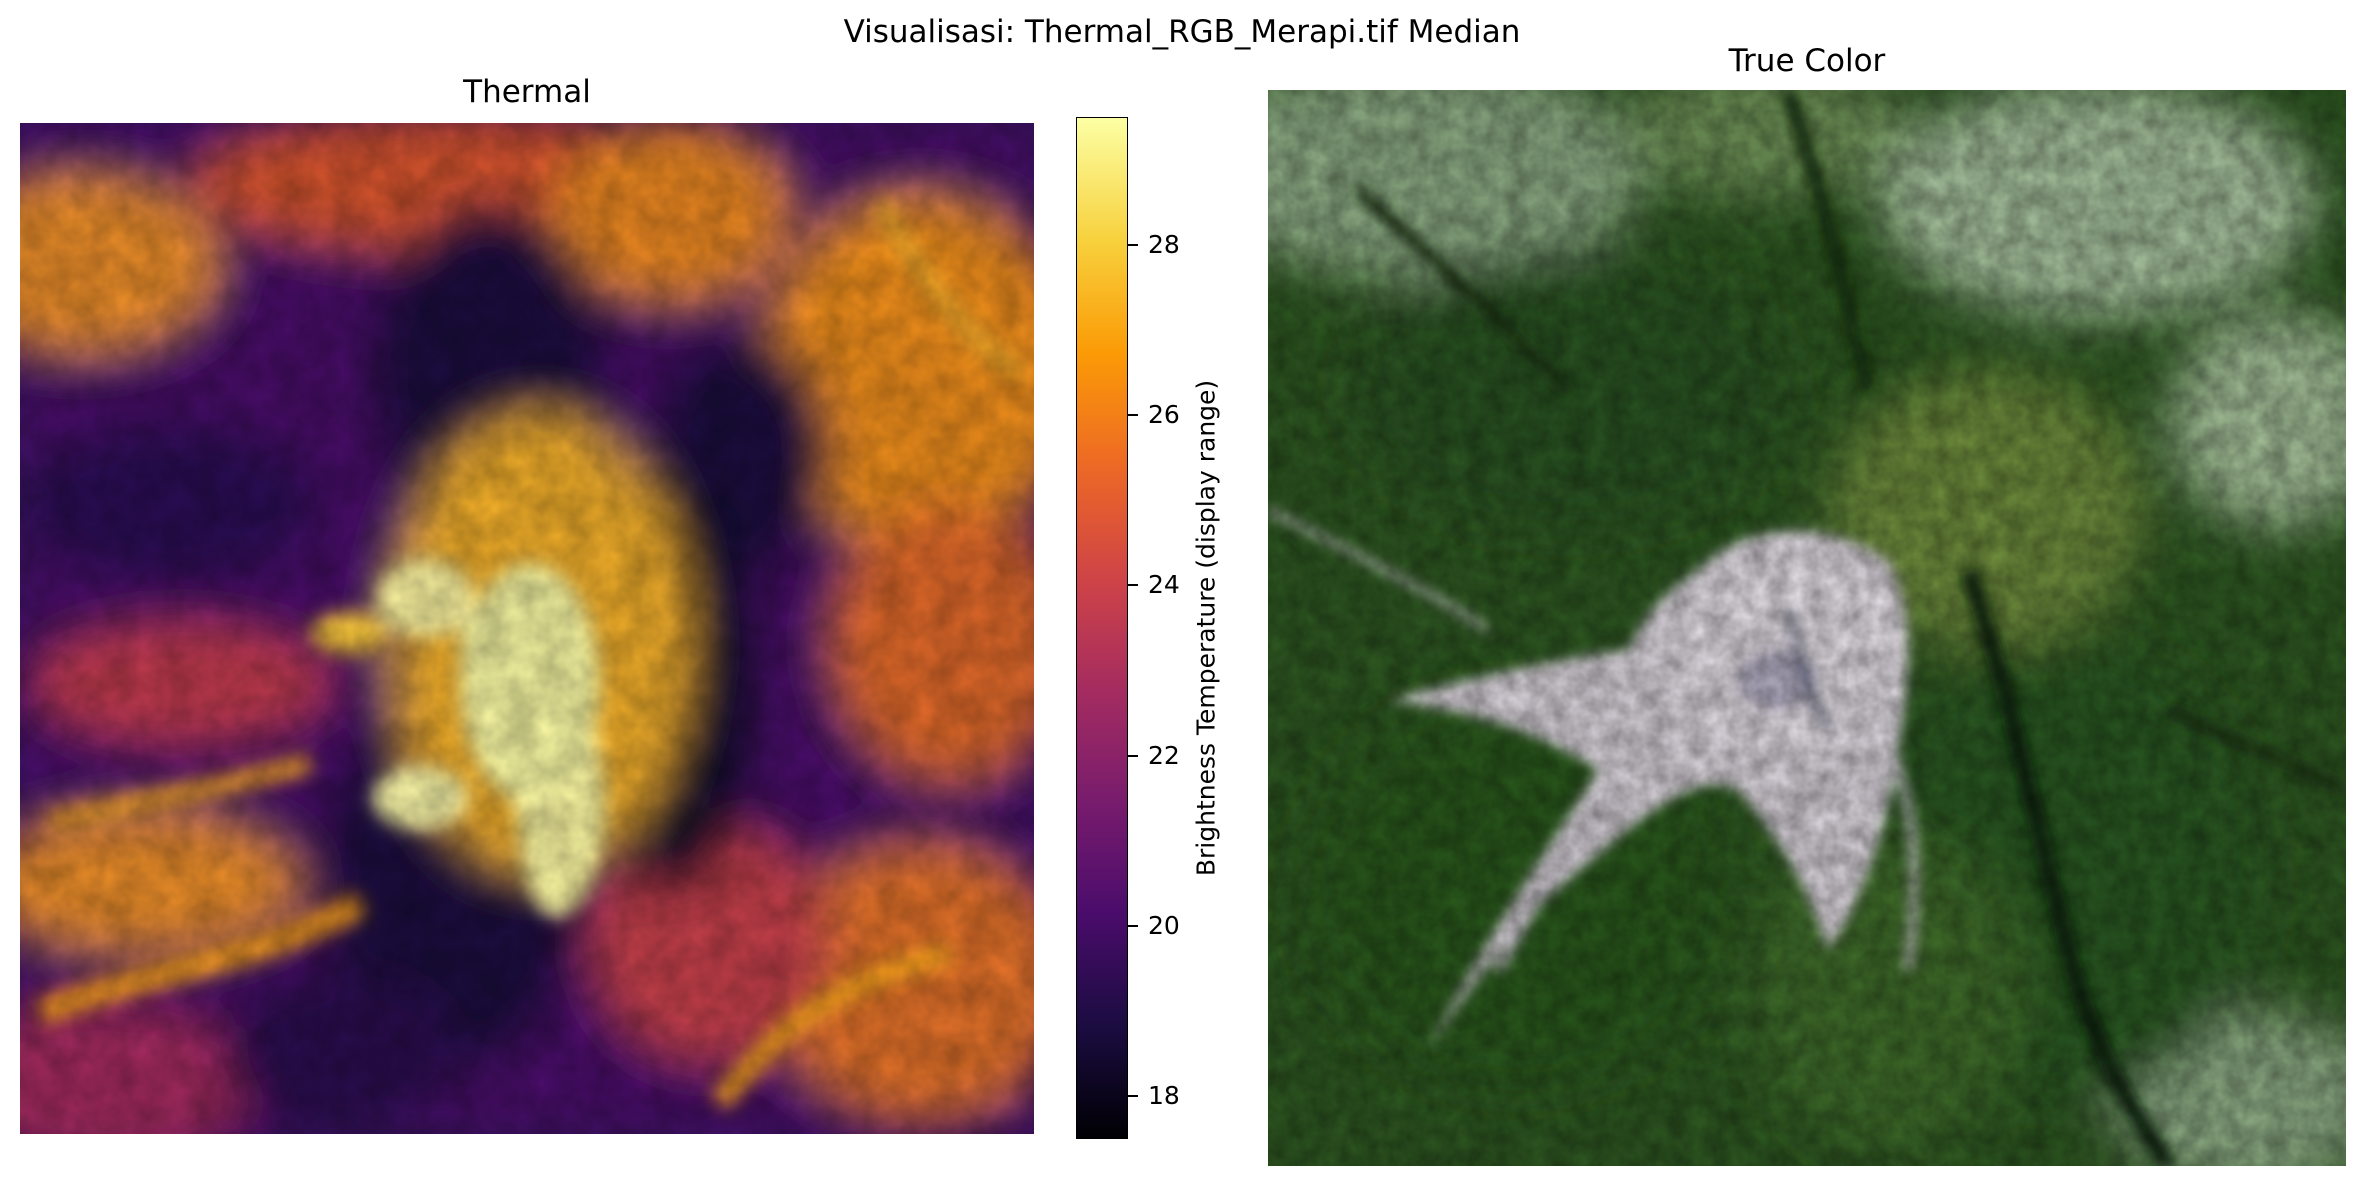  Describe the element at coordinates (1102, 628) in the screenshot. I see `thermal-colorbar` at that location.